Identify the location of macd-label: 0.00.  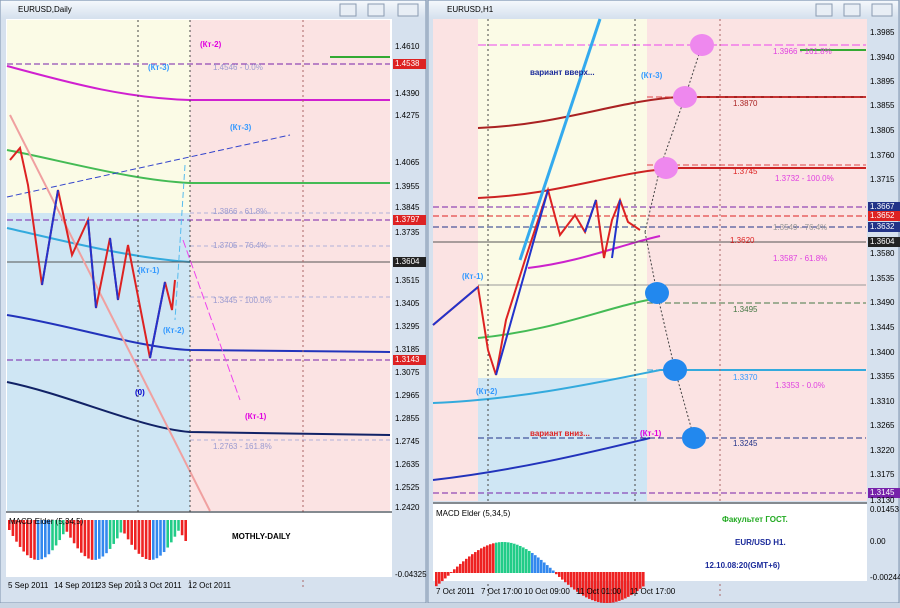
(878, 541).